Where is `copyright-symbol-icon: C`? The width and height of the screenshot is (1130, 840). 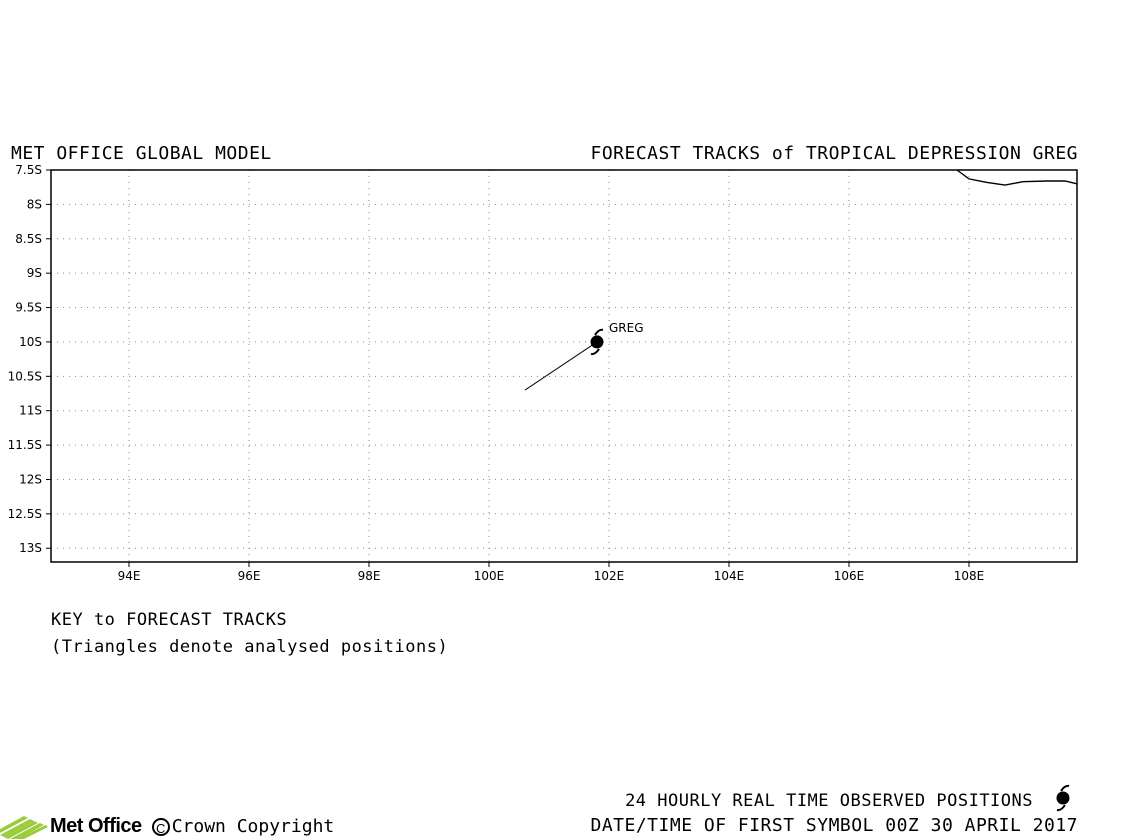
copyright-symbol-icon: C is located at coordinates (160, 826).